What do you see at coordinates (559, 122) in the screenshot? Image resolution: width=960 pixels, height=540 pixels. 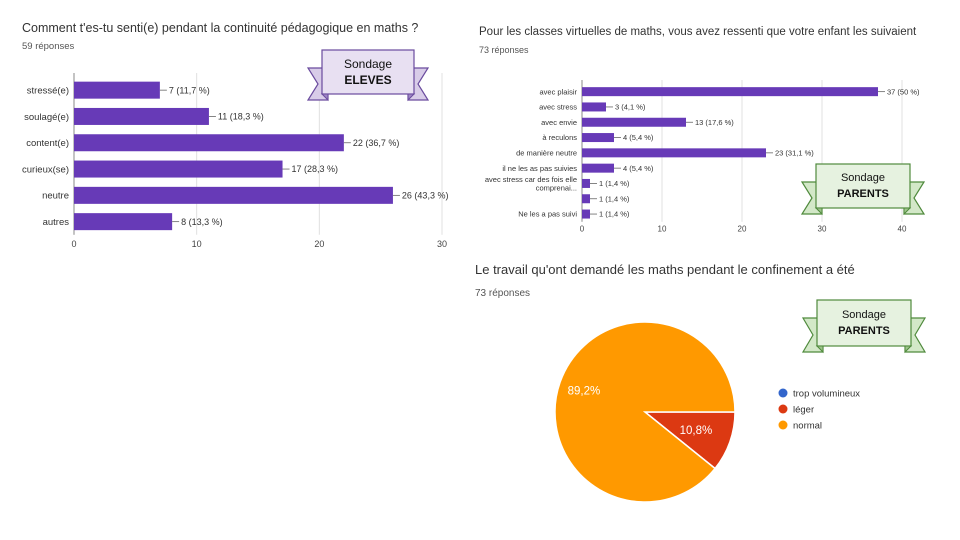 I see `parents-classes-category-label: avec envie` at bounding box center [559, 122].